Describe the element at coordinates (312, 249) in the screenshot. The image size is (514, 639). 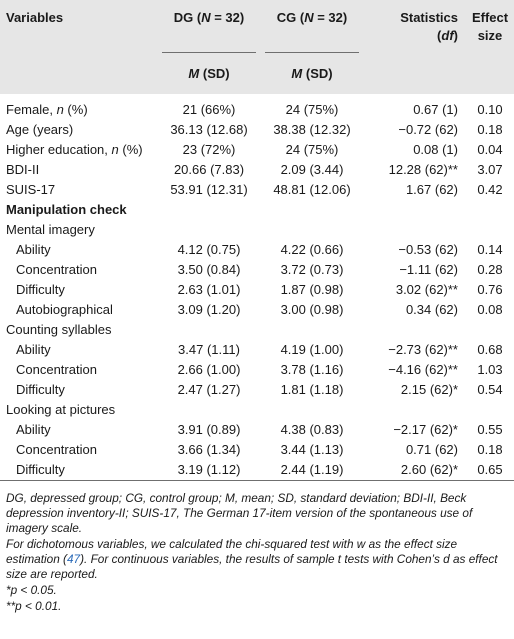
I see `cg-value: 4.22 (0.66)` at that location.